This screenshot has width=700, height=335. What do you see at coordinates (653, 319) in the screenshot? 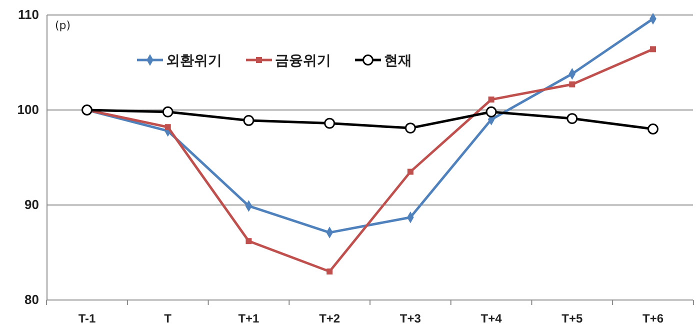
I see `x-tick-label: T+6` at bounding box center [653, 319].